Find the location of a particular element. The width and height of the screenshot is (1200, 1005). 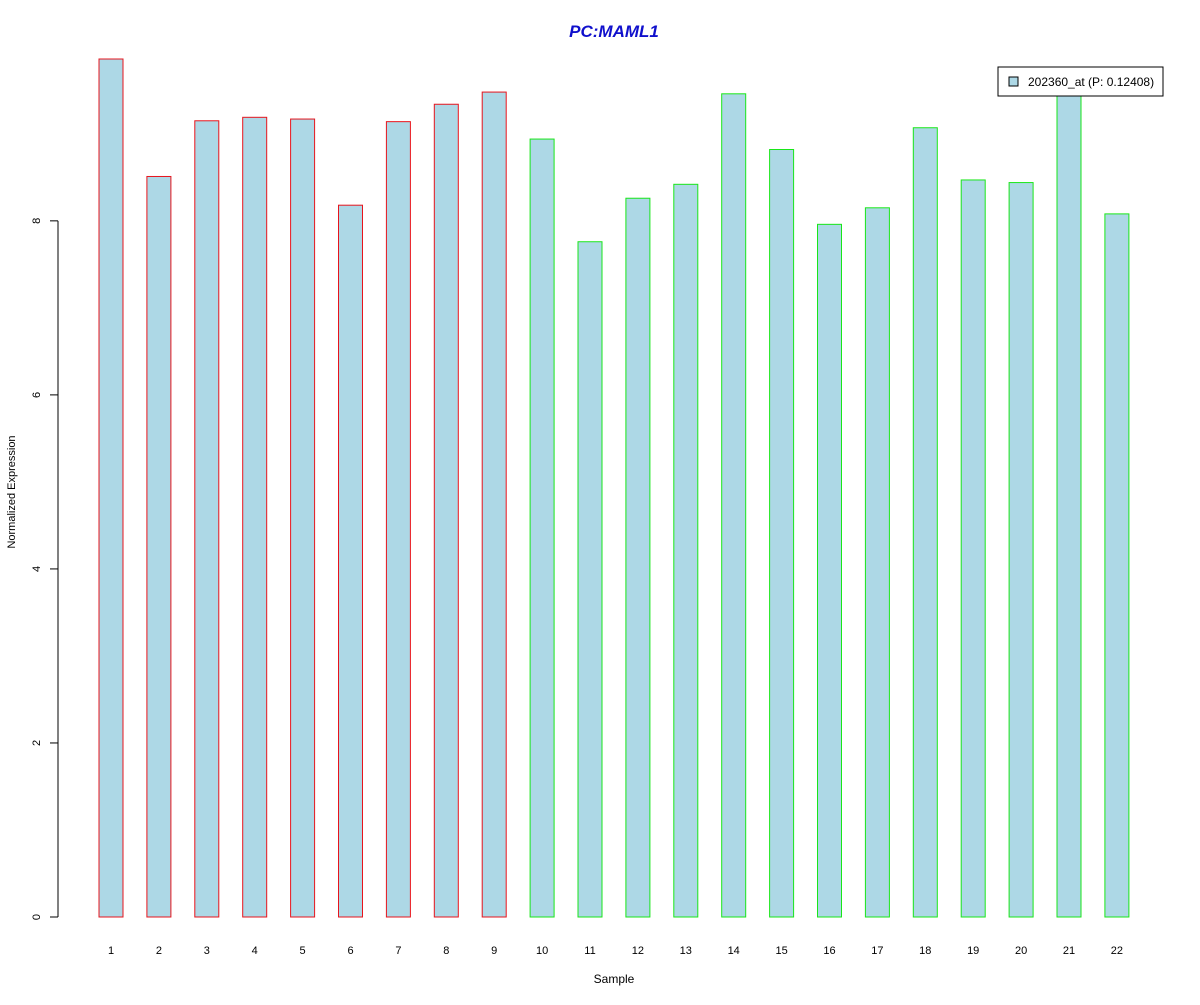

x-tick-label: 14 is located at coordinates (734, 951).